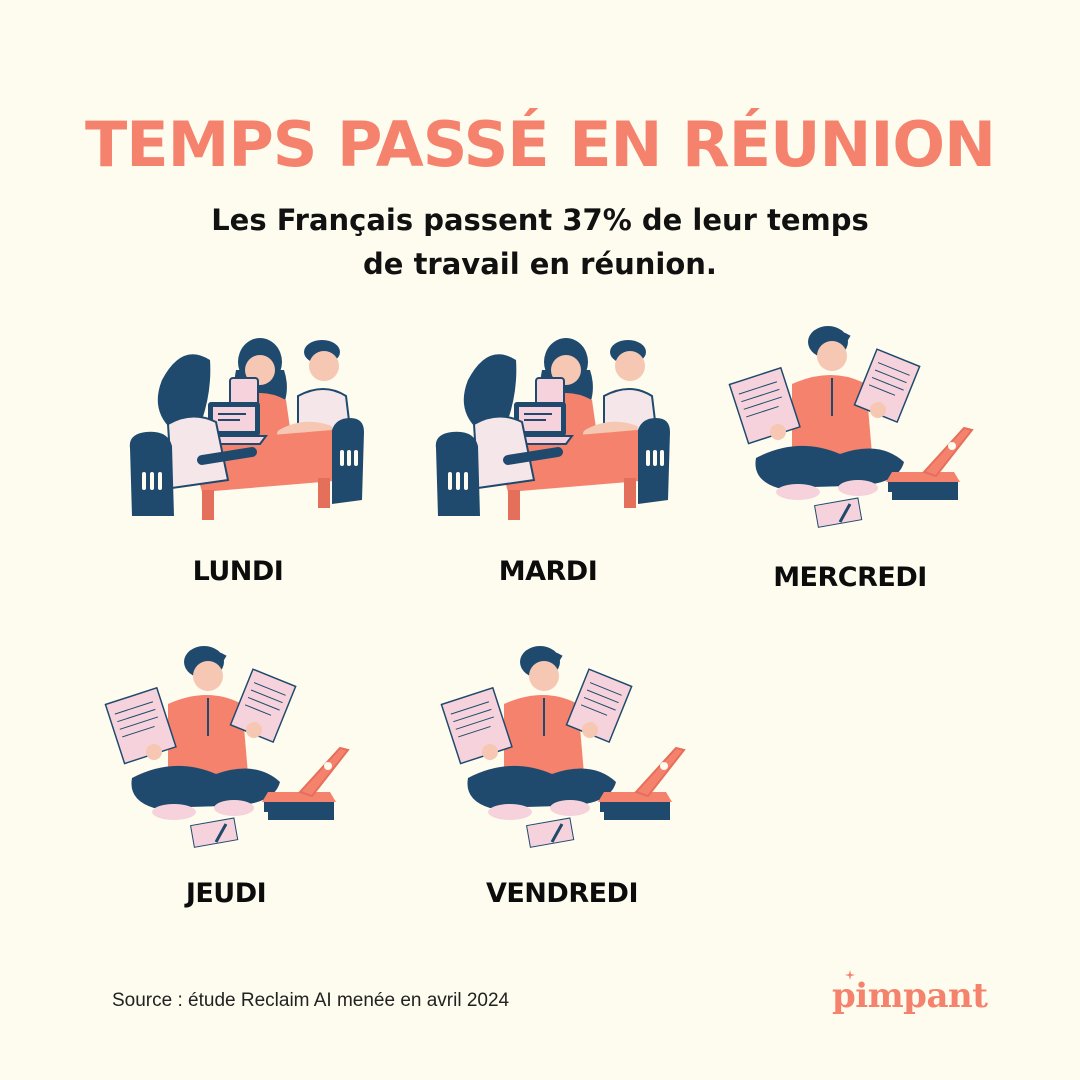 Image resolution: width=1080 pixels, height=1080 pixels. I want to click on day-label-vendredi: VENDREDI, so click(562, 893).